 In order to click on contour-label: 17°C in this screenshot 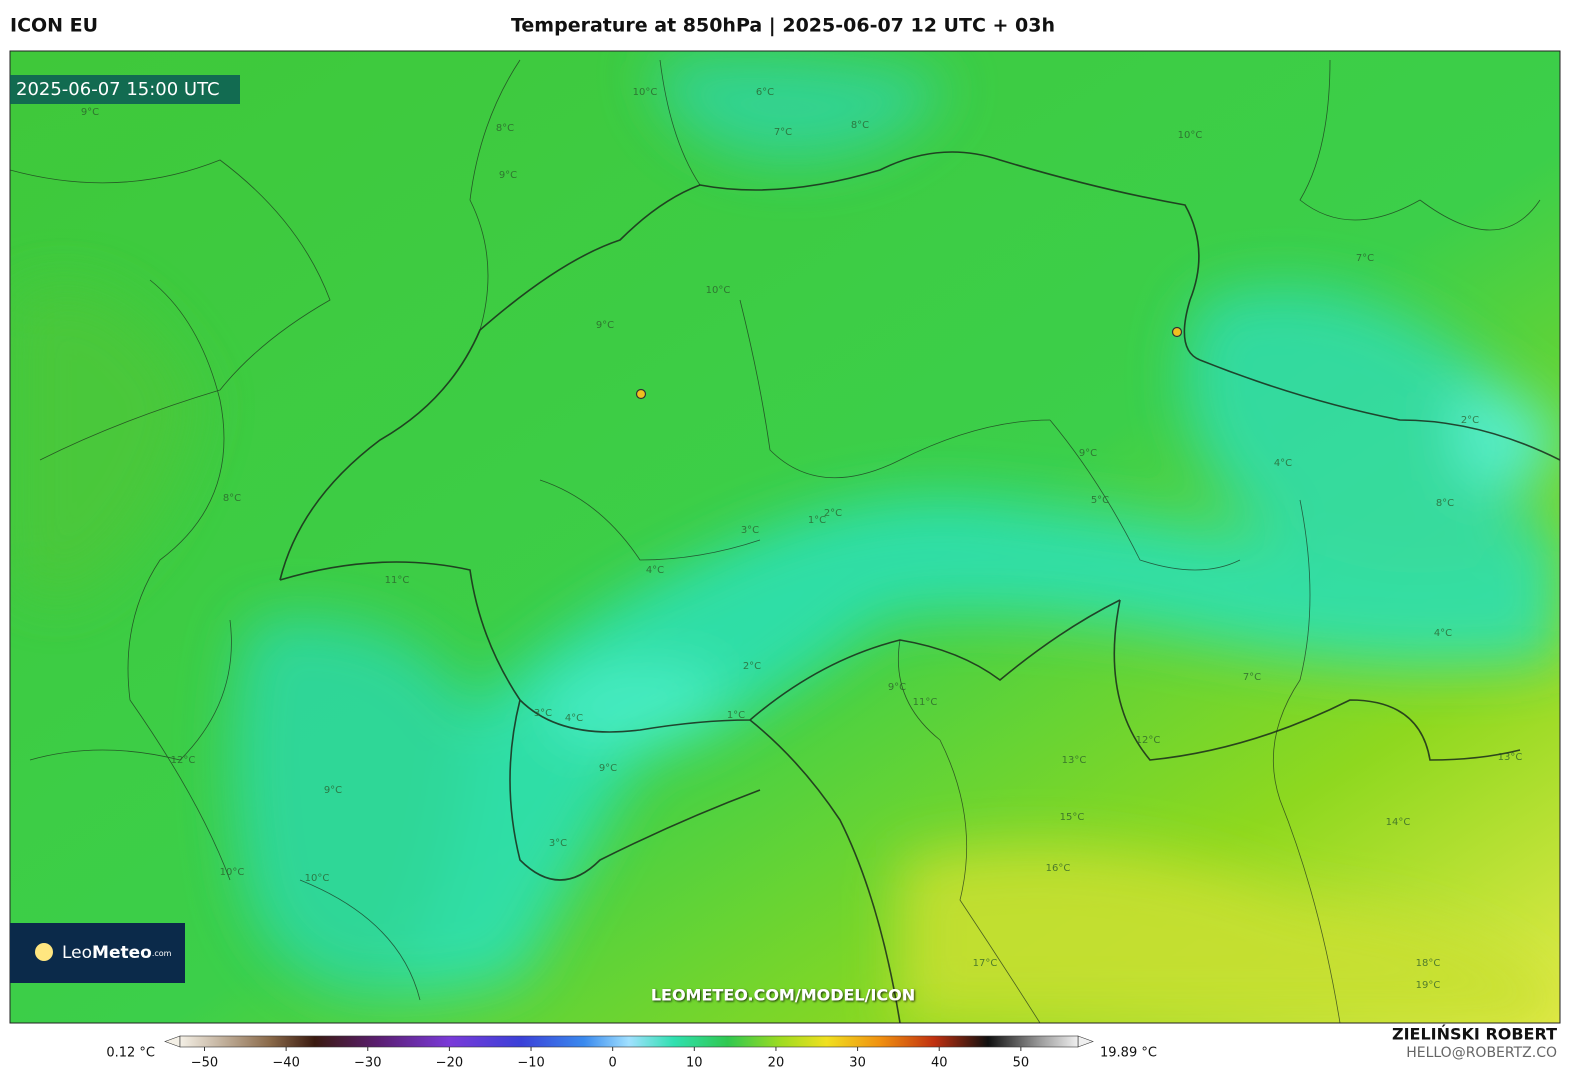, I will do `click(985, 963)`.